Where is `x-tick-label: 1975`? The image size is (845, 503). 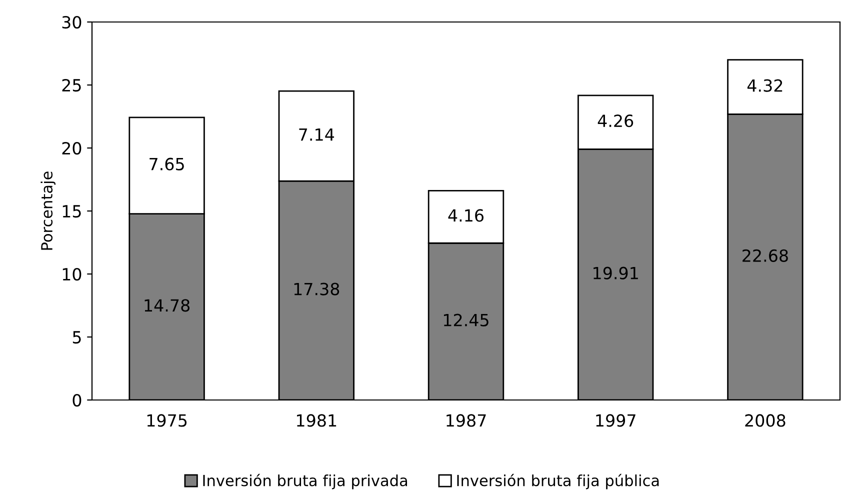 x-tick-label: 1975 is located at coordinates (167, 420).